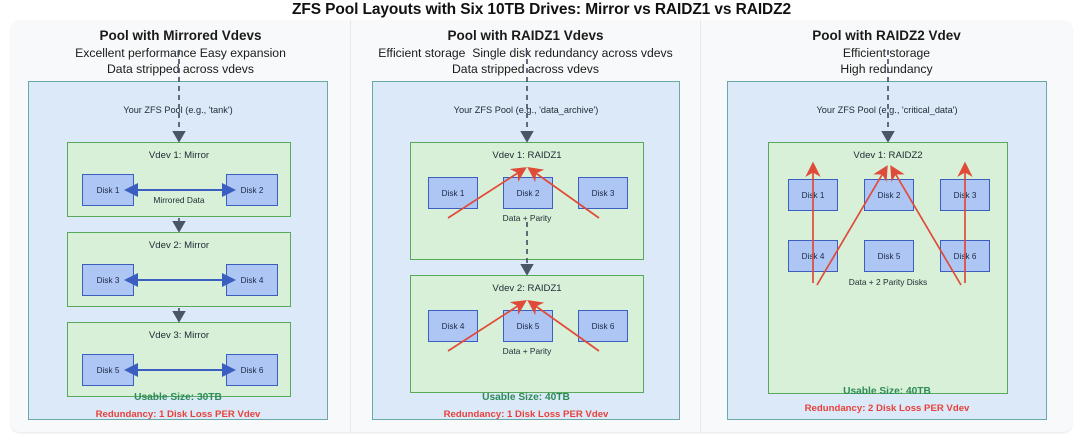  Describe the element at coordinates (527, 288) in the screenshot. I see `vdev-label: Vdev 2: RAIDZ1` at that location.